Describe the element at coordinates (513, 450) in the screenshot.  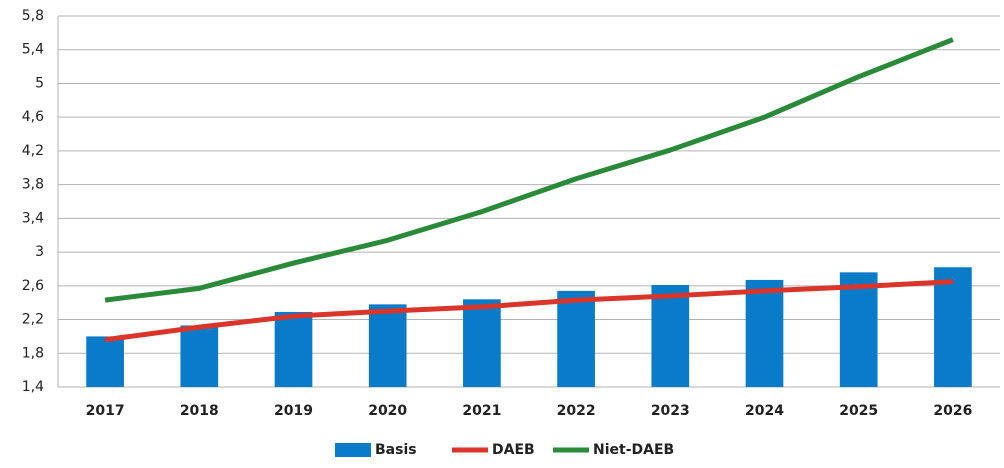
I see `legend-label: DAEB` at that location.